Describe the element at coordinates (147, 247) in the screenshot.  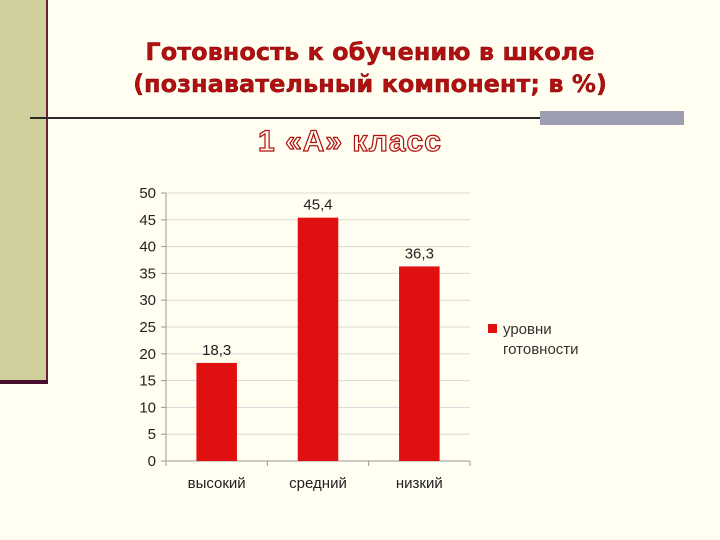
I see `y-tick-label: 40` at that location.